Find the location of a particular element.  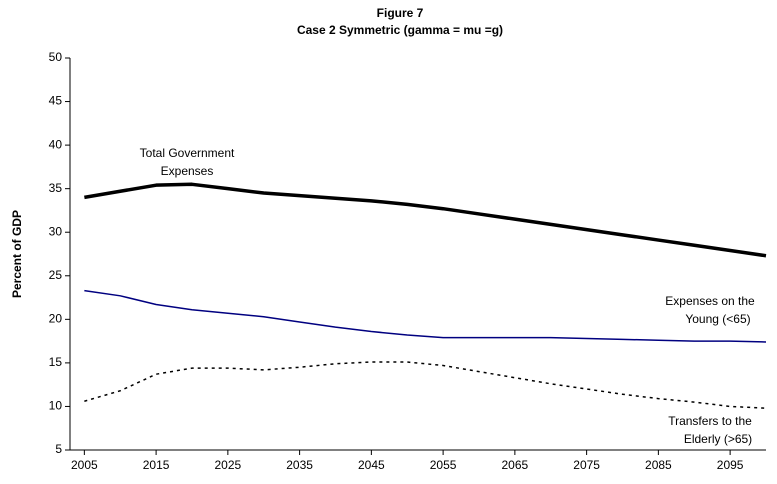

y-tick-label: 25 is located at coordinates (56, 275).